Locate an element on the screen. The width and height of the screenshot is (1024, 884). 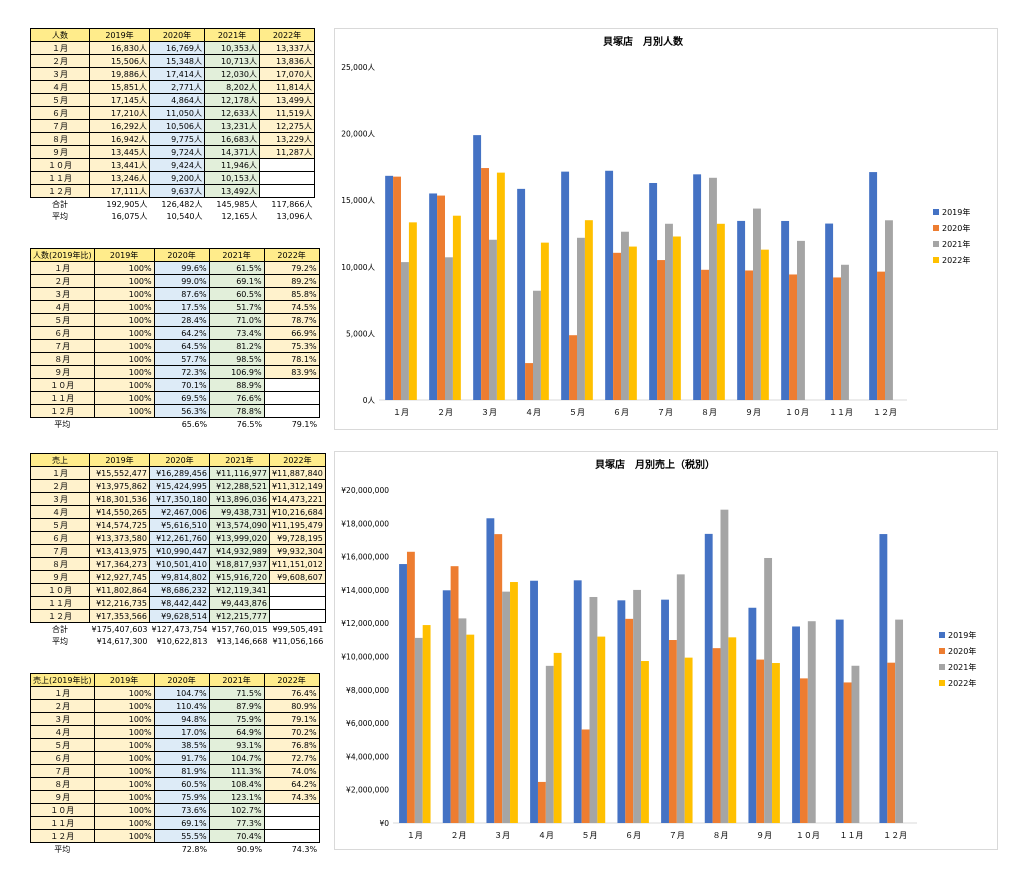
table-cell: 2021年 is located at coordinates (236, 255).